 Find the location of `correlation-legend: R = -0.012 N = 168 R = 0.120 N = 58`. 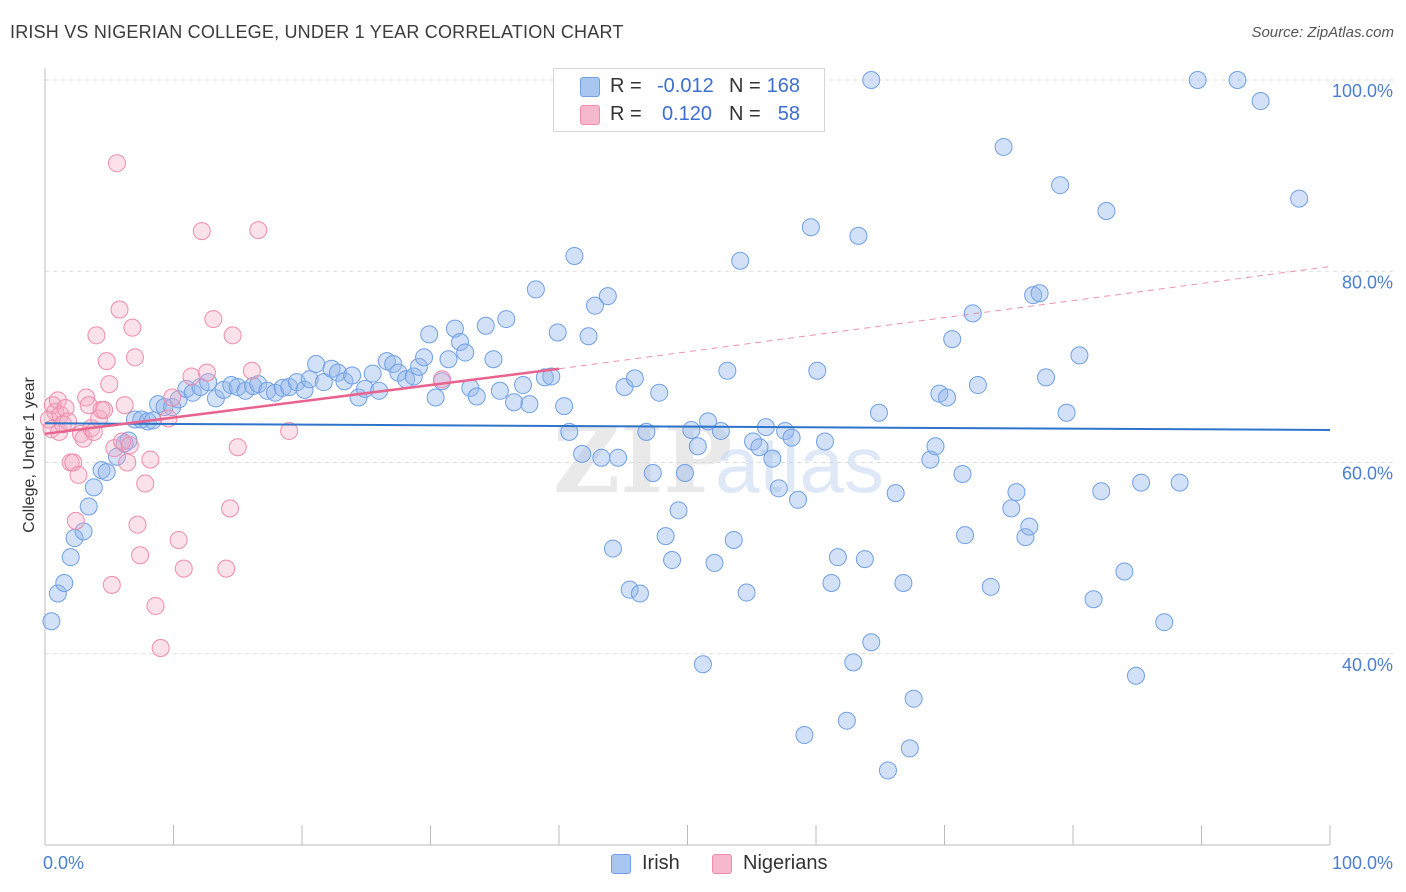

correlation-legend: R = -0.012 N = 168 R = 0.120 N = 58 is located at coordinates (689, 100).